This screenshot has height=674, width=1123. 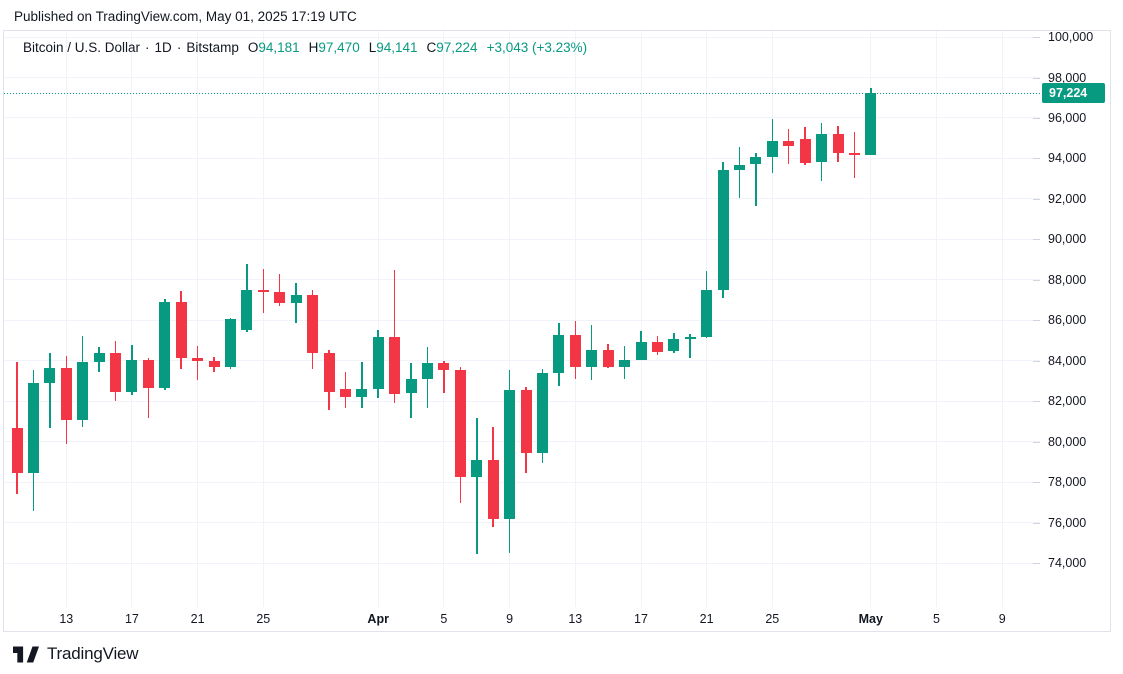 What do you see at coordinates (1067, 198) in the screenshot?
I see `price-axis-label: 92,000` at bounding box center [1067, 198].